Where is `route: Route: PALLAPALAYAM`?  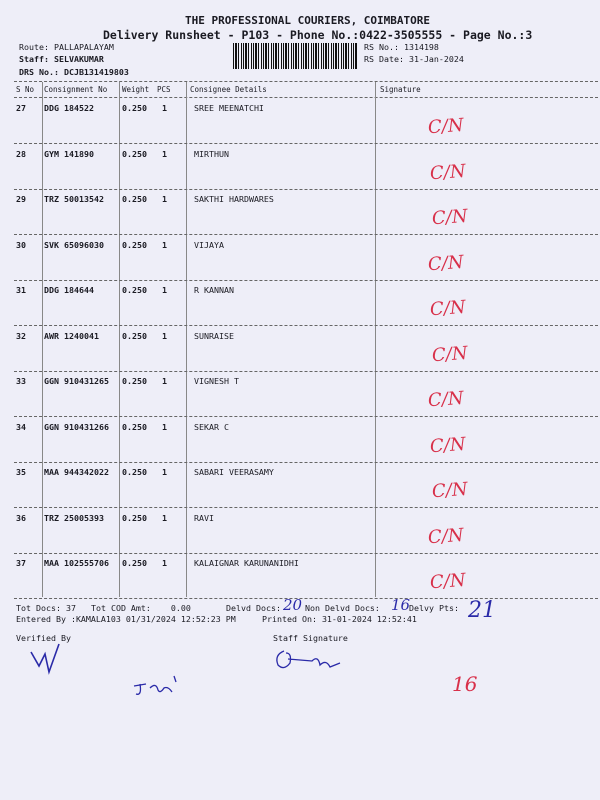
route: Route: PALLAPALAYAM is located at coordinates (66, 47).